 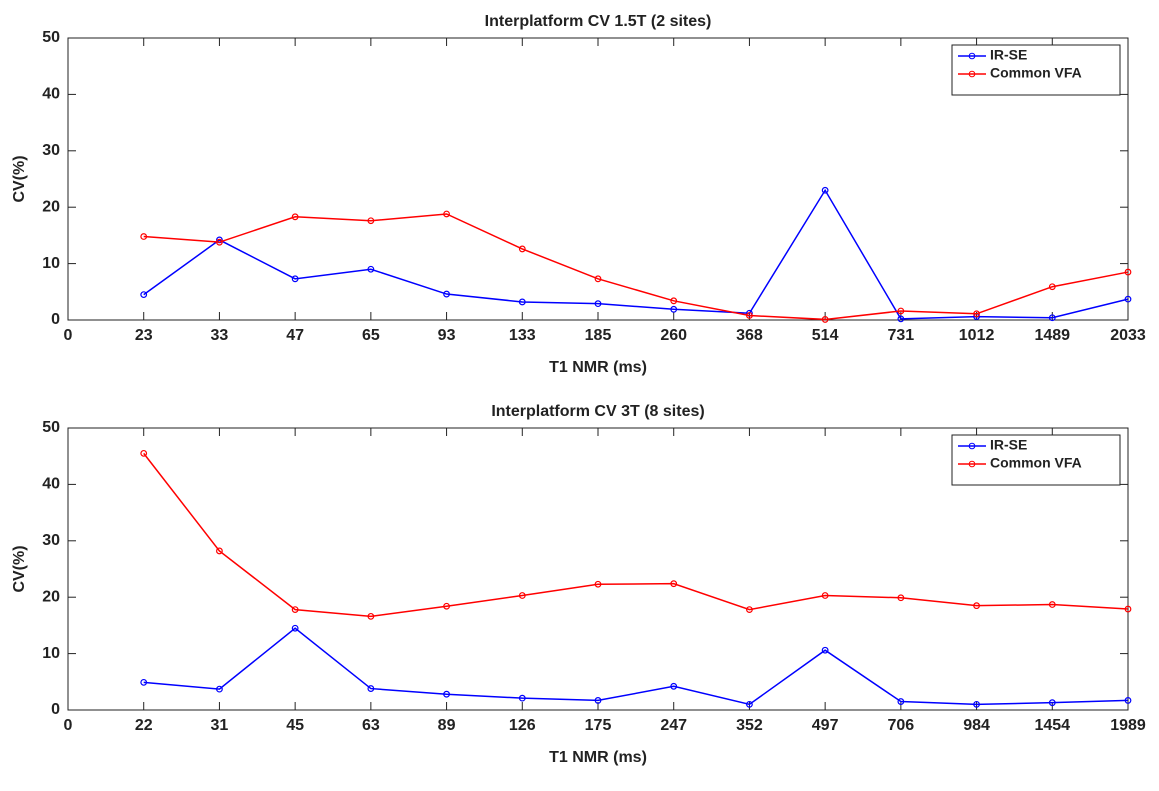 I want to click on y-tick-label: 40, so click(x=51, y=94).